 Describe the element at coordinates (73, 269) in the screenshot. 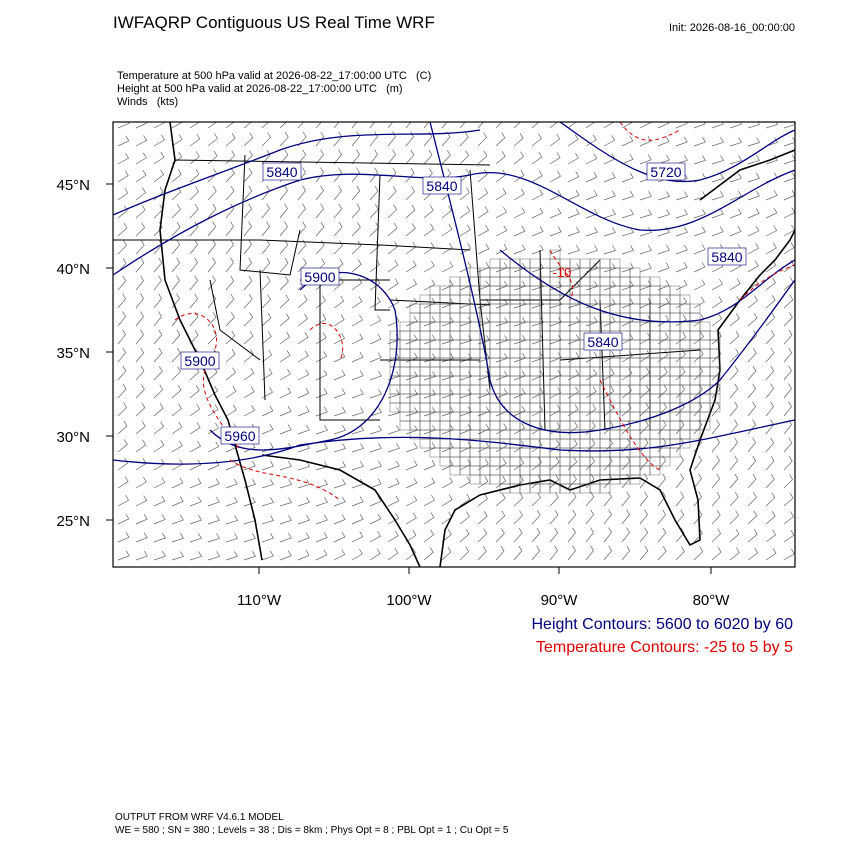

I see `lat-label: 40°N` at that location.